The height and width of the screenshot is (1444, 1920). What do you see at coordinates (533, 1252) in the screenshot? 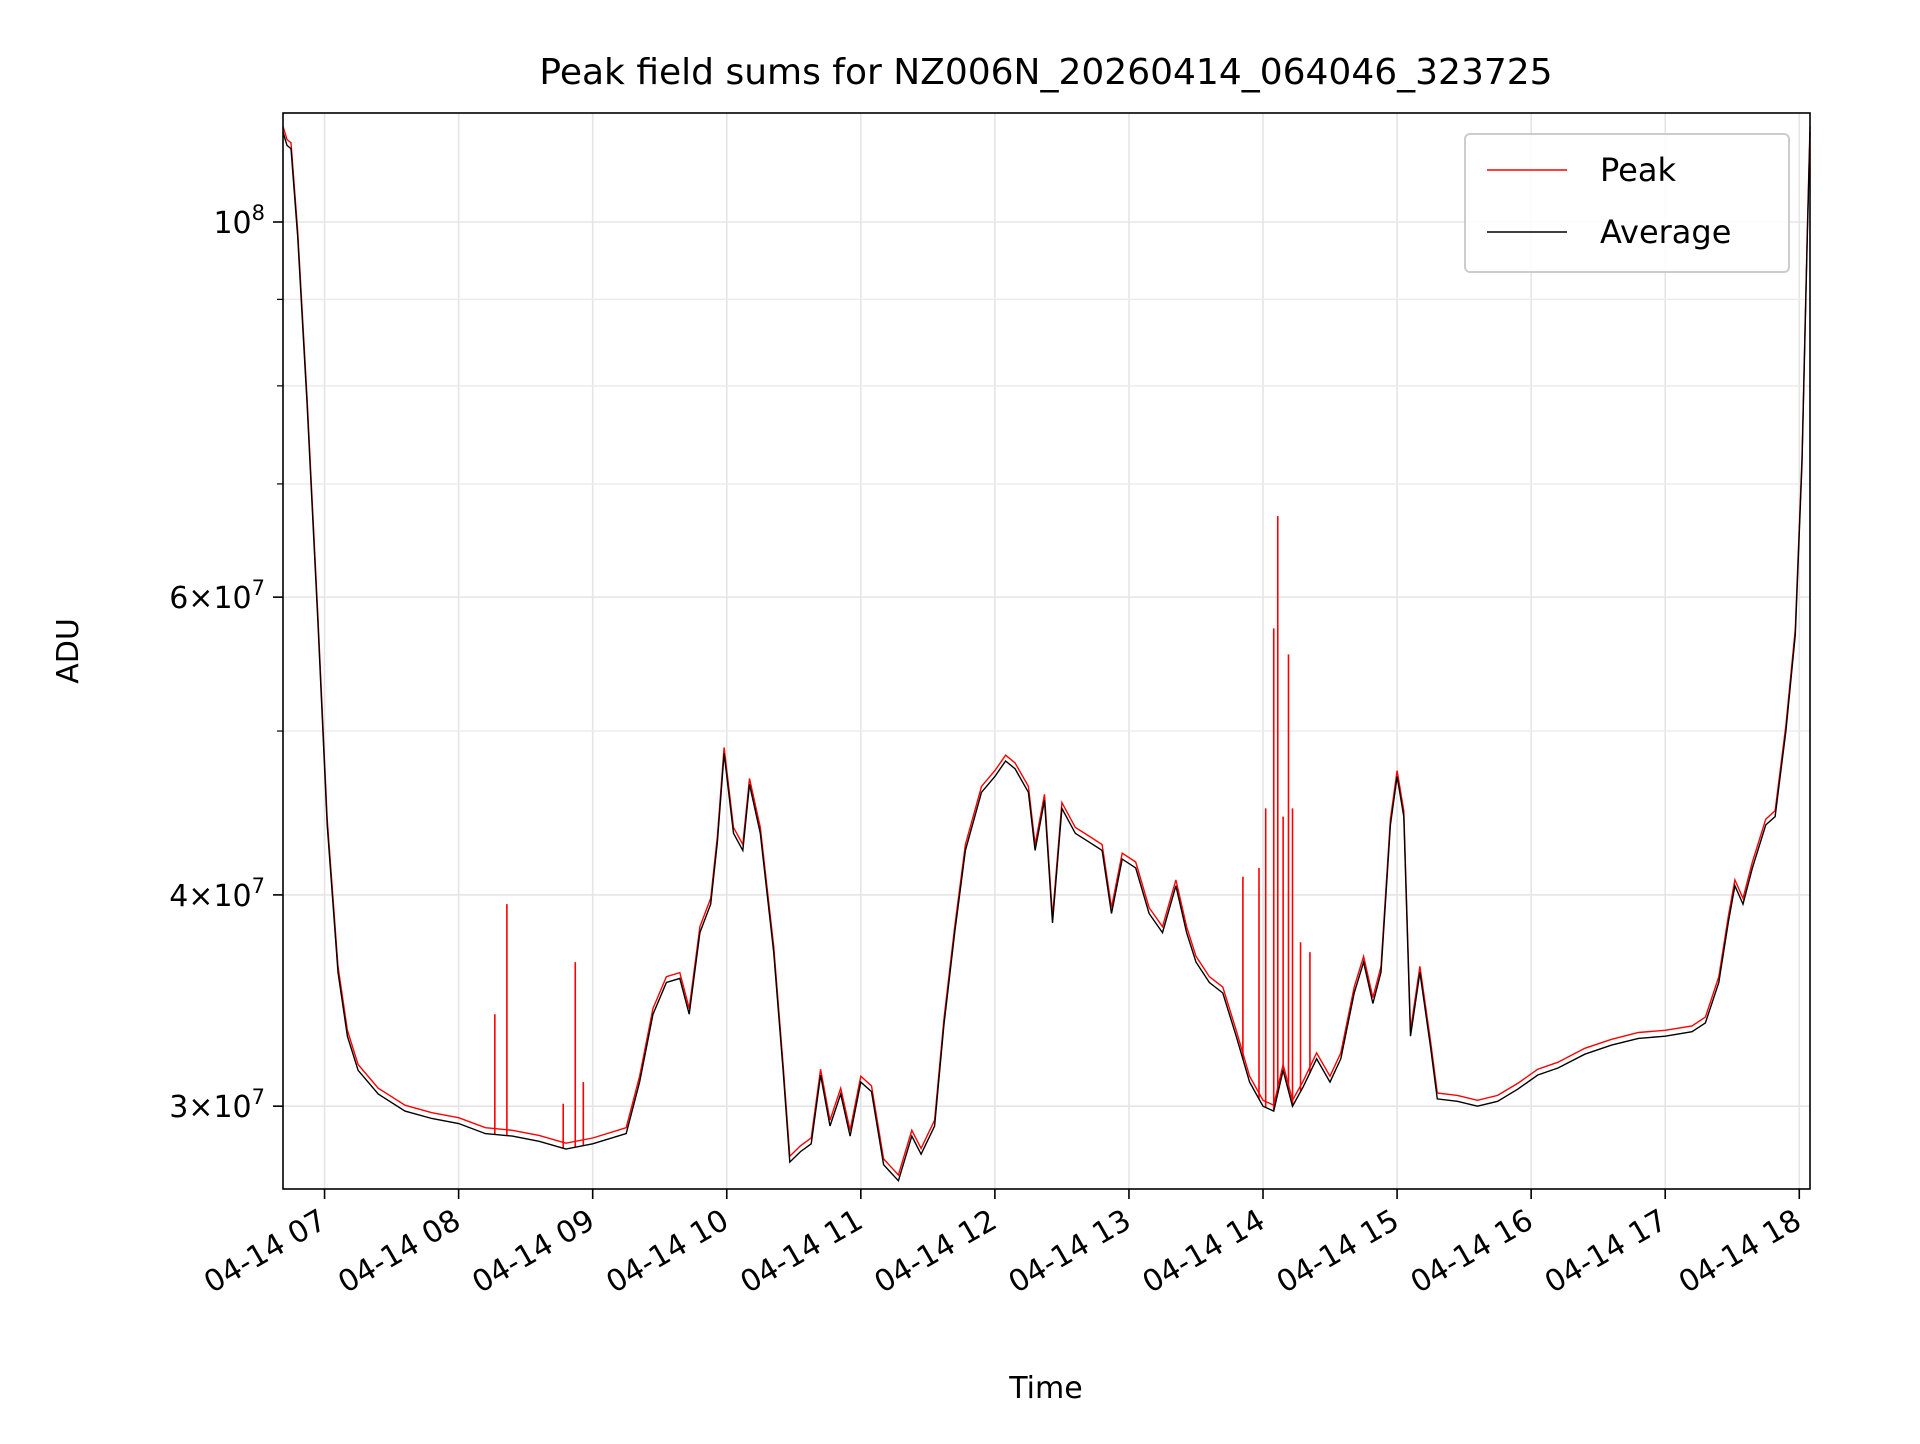
I see `x-tick-label: 04-14 09` at bounding box center [533, 1252].